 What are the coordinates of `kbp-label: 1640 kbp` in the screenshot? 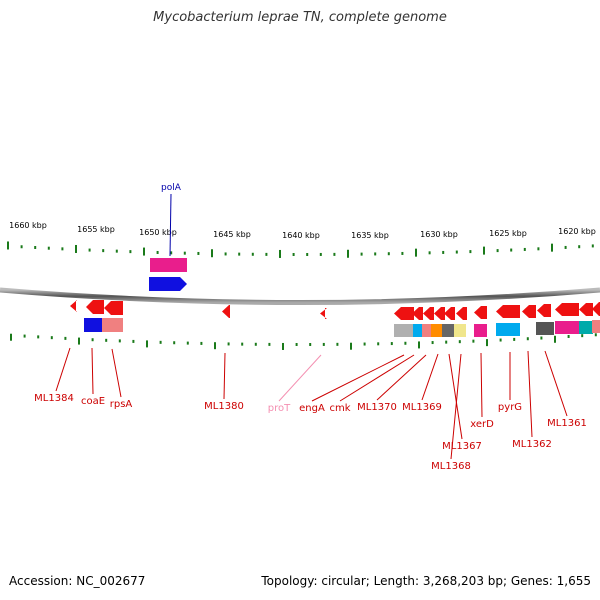 It's located at (301, 235).